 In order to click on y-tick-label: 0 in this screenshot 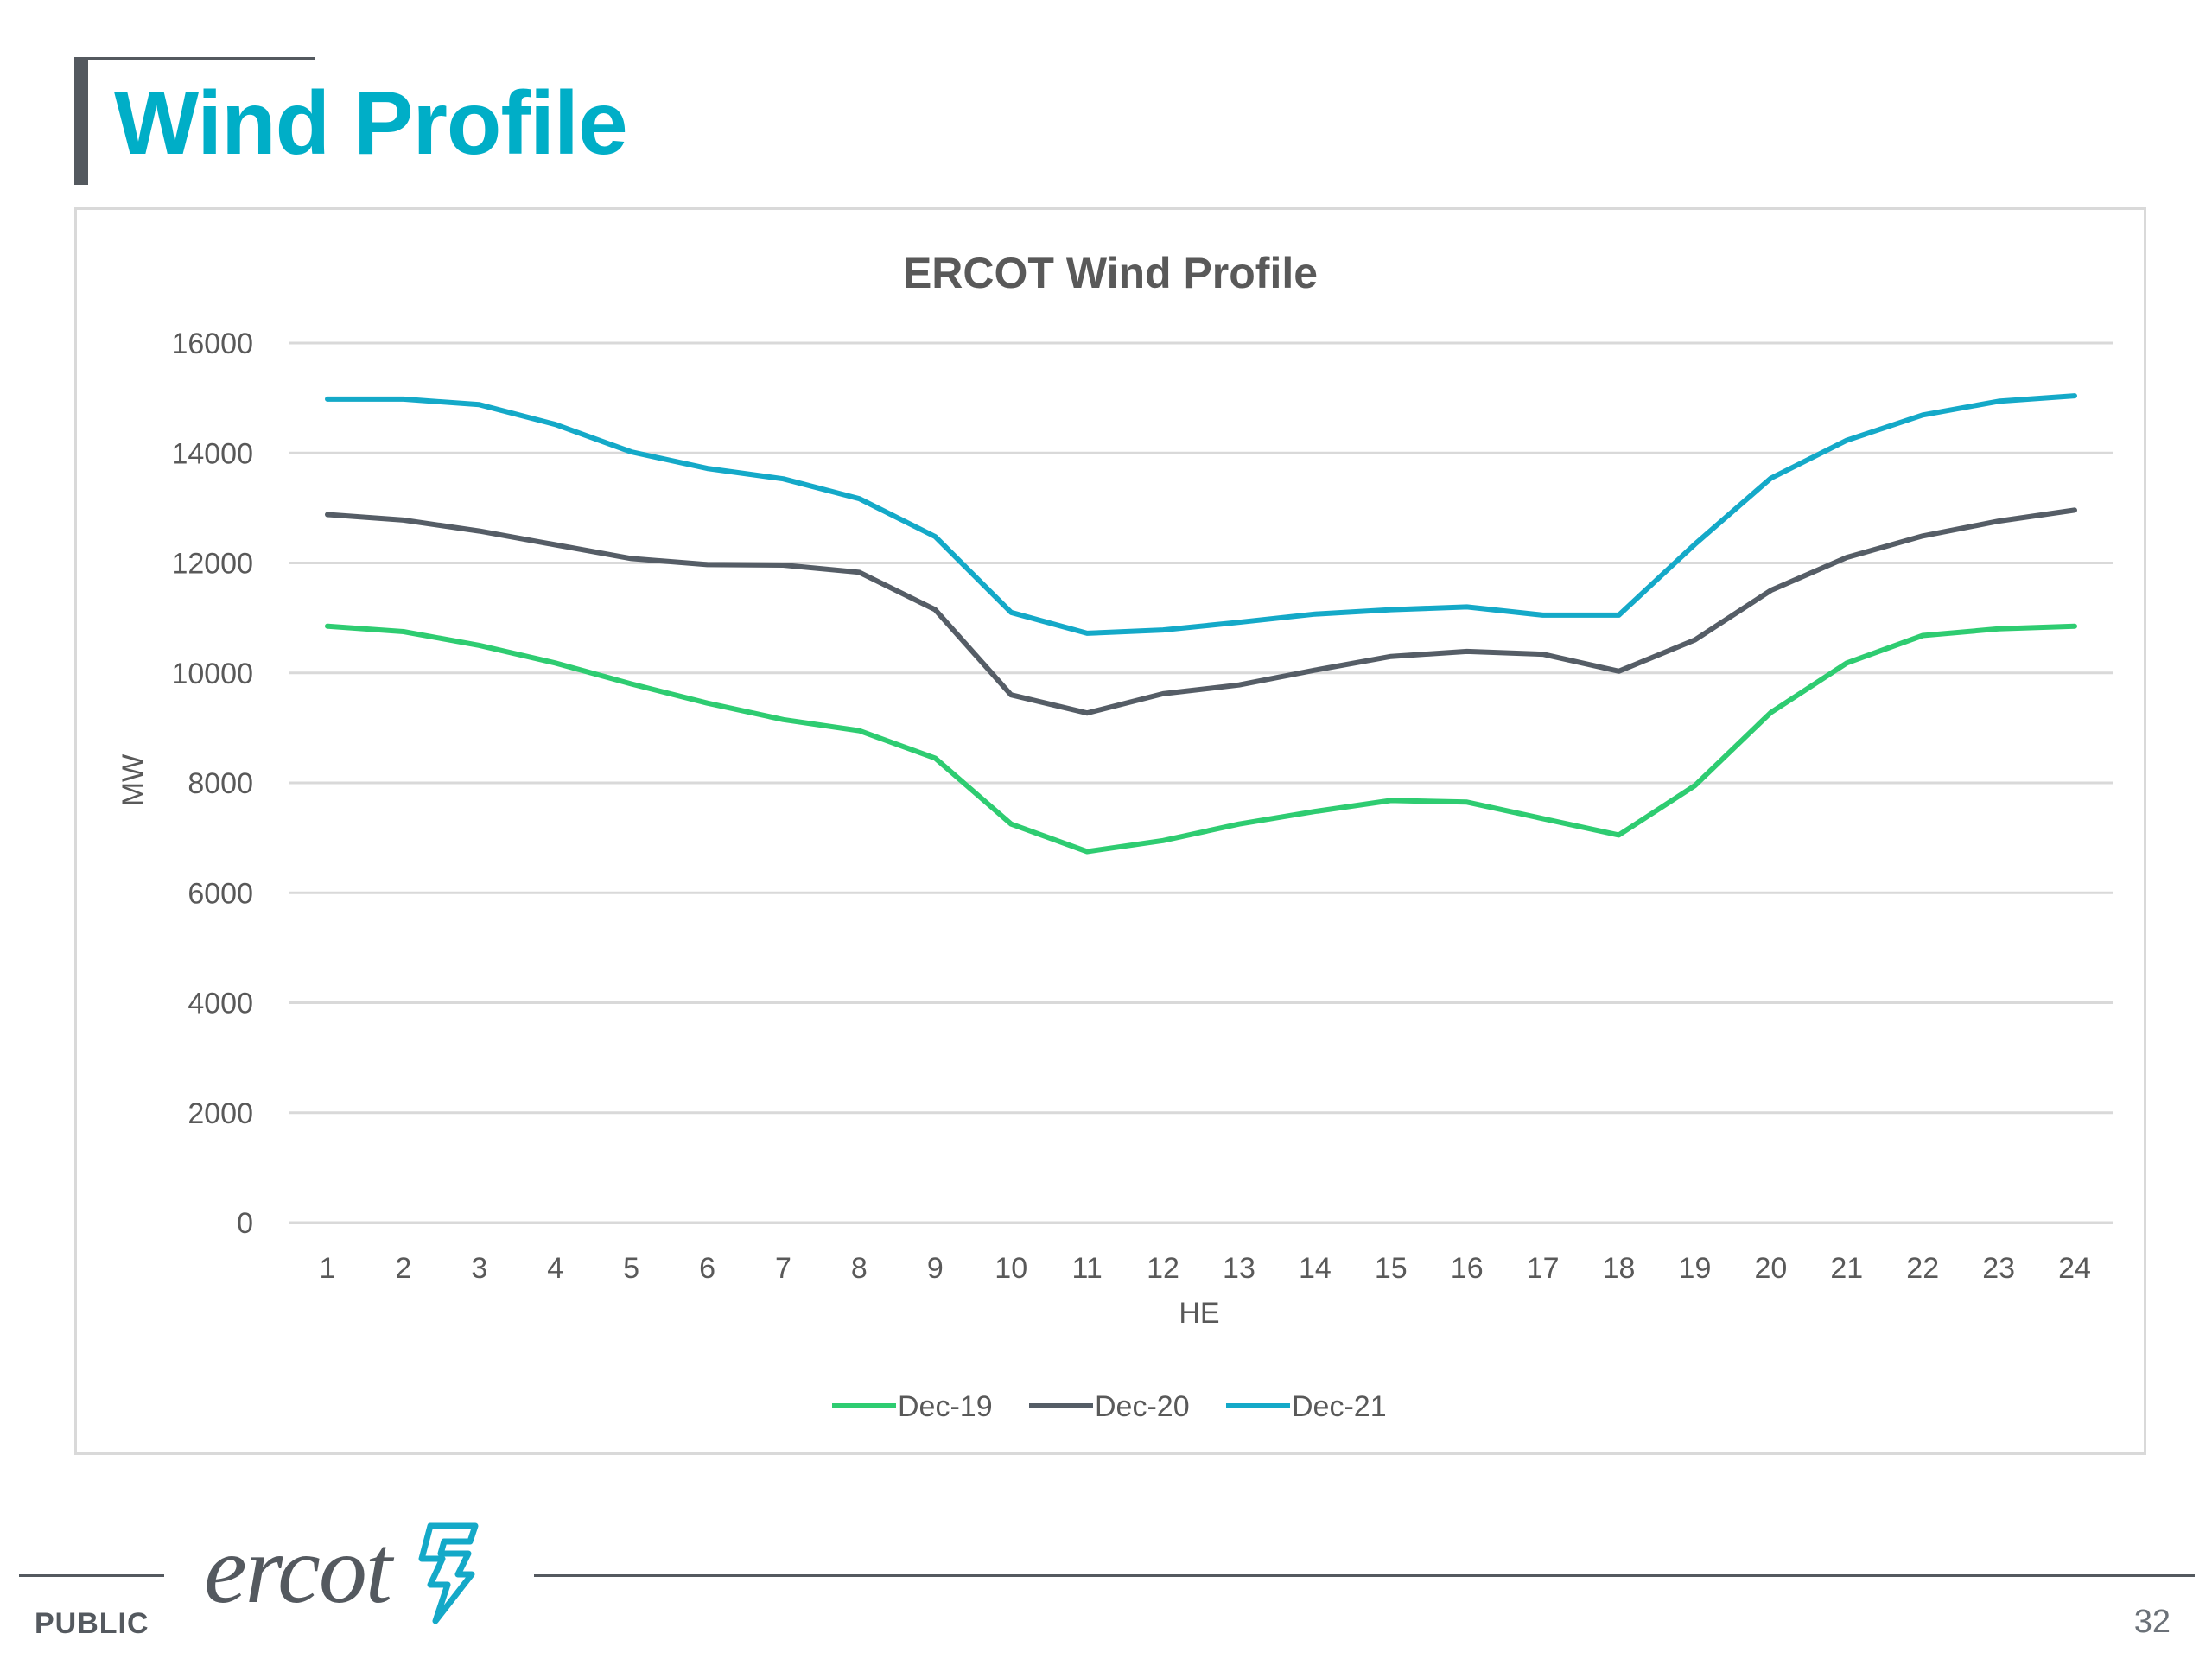, I will do `click(245, 1223)`.